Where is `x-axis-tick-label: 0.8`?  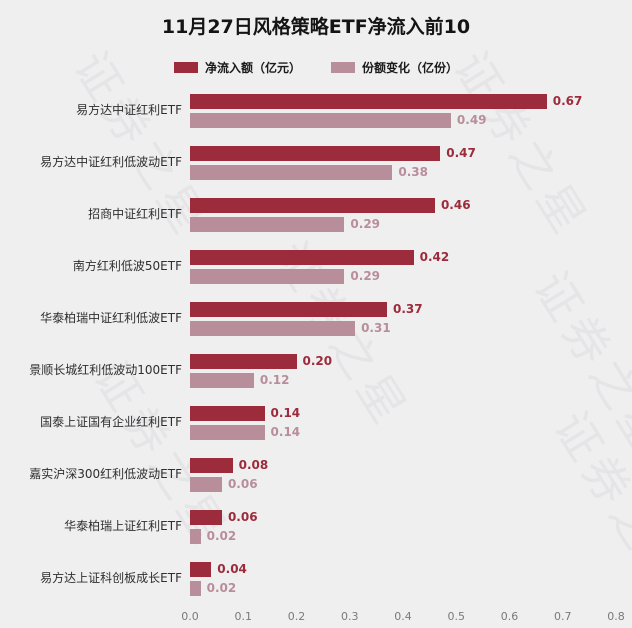
x-axis-tick-label: 0.8 is located at coordinates (616, 616).